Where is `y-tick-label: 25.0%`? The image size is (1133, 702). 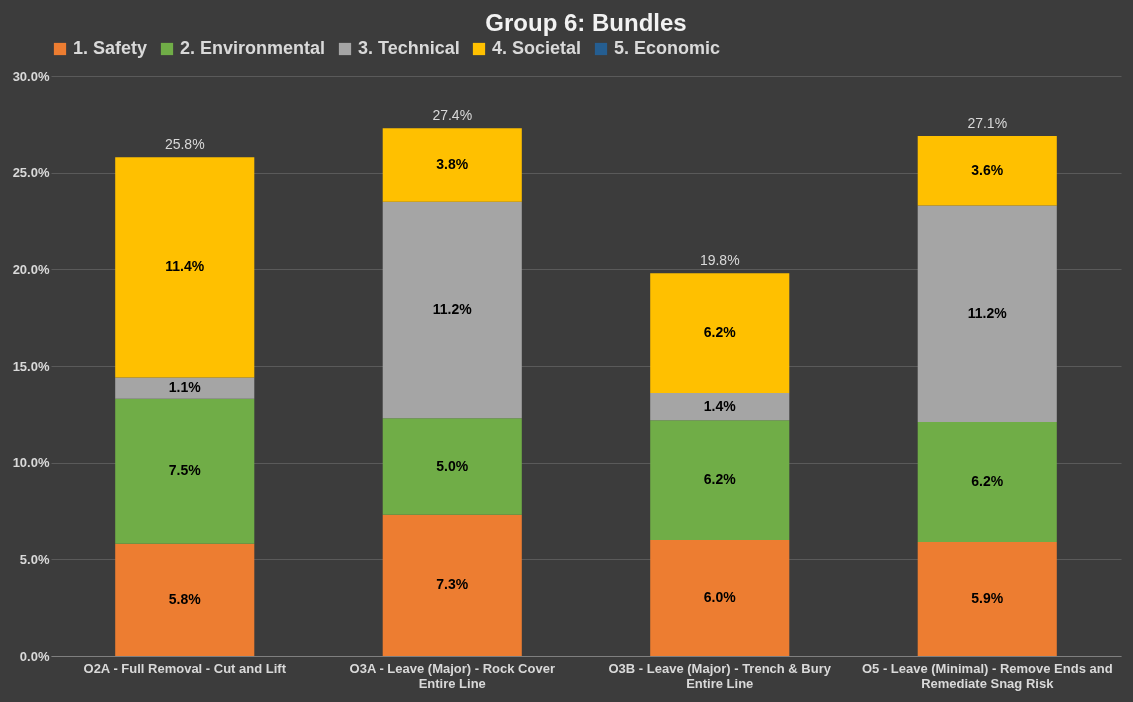 y-tick-label: 25.0% is located at coordinates (31, 173).